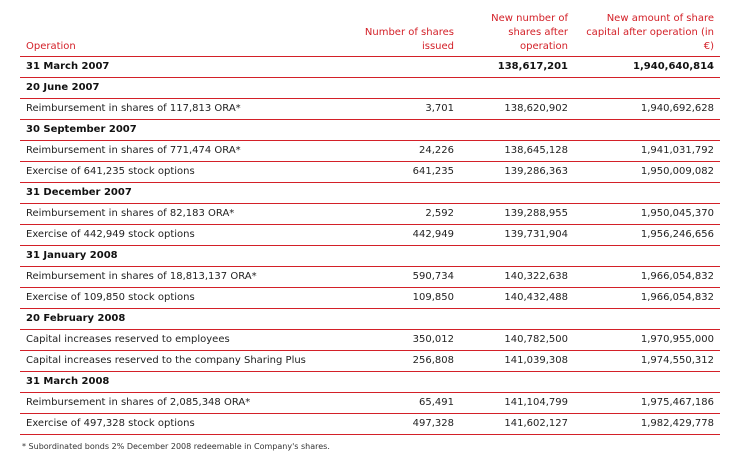  I want to click on share-capital-cell: 1,940,640,814, so click(673, 66).